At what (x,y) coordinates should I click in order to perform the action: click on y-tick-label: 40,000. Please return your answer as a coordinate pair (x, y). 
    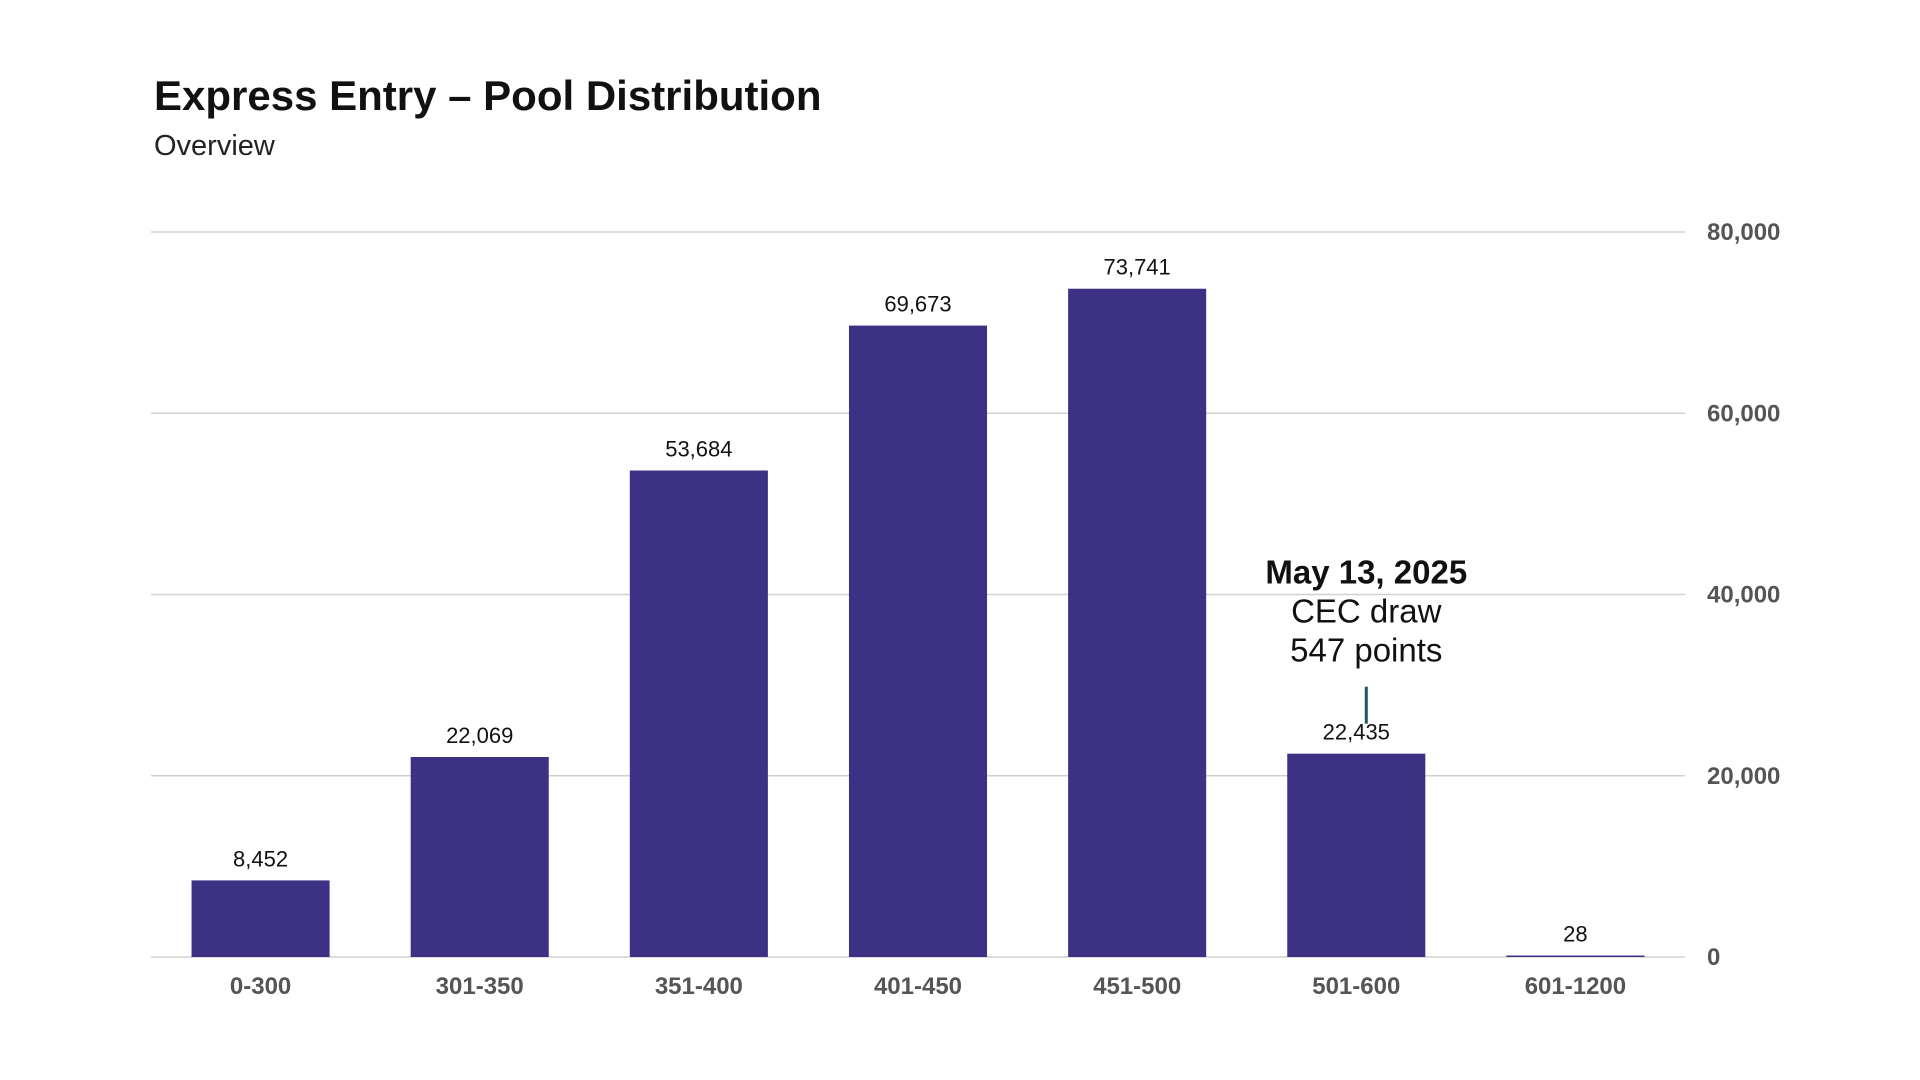
    Looking at the image, I should click on (1743, 595).